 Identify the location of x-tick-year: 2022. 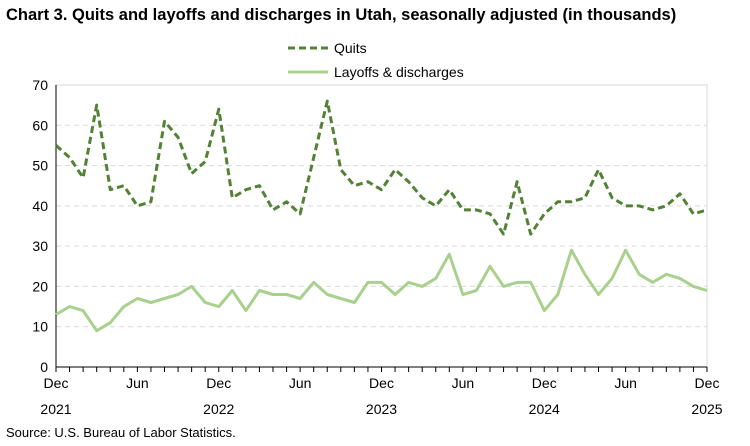
(218, 409).